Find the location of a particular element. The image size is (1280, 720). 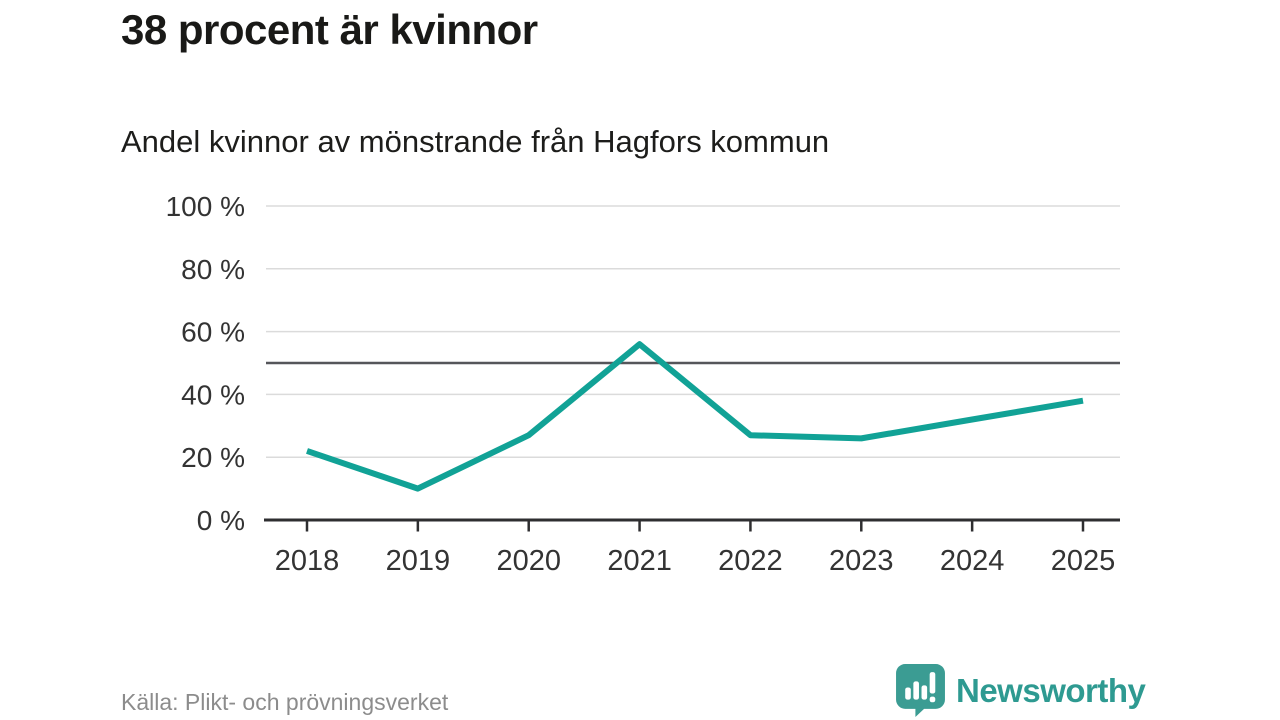

x-axis-tick-label: 2020 is located at coordinates (528, 561).